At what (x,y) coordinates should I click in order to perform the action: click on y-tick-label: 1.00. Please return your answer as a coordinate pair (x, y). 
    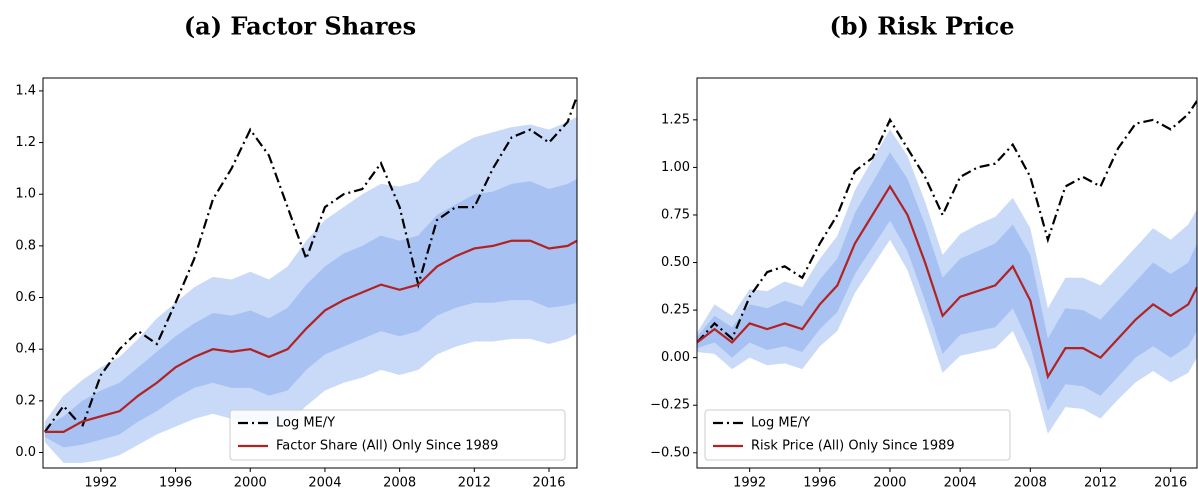
    Looking at the image, I should click on (675, 167).